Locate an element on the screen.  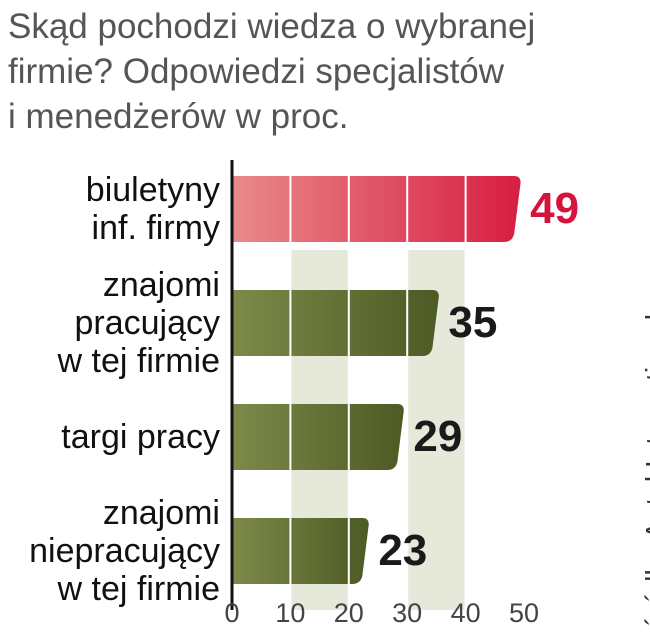
x-tick-label: 50 is located at coordinates (524, 613).